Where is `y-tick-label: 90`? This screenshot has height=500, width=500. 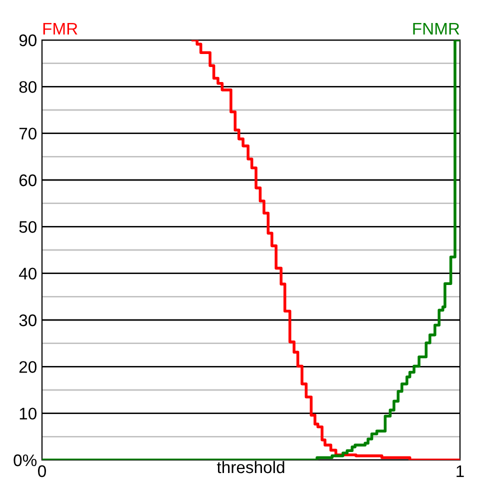
y-tick-label: 90 is located at coordinates (27, 40).